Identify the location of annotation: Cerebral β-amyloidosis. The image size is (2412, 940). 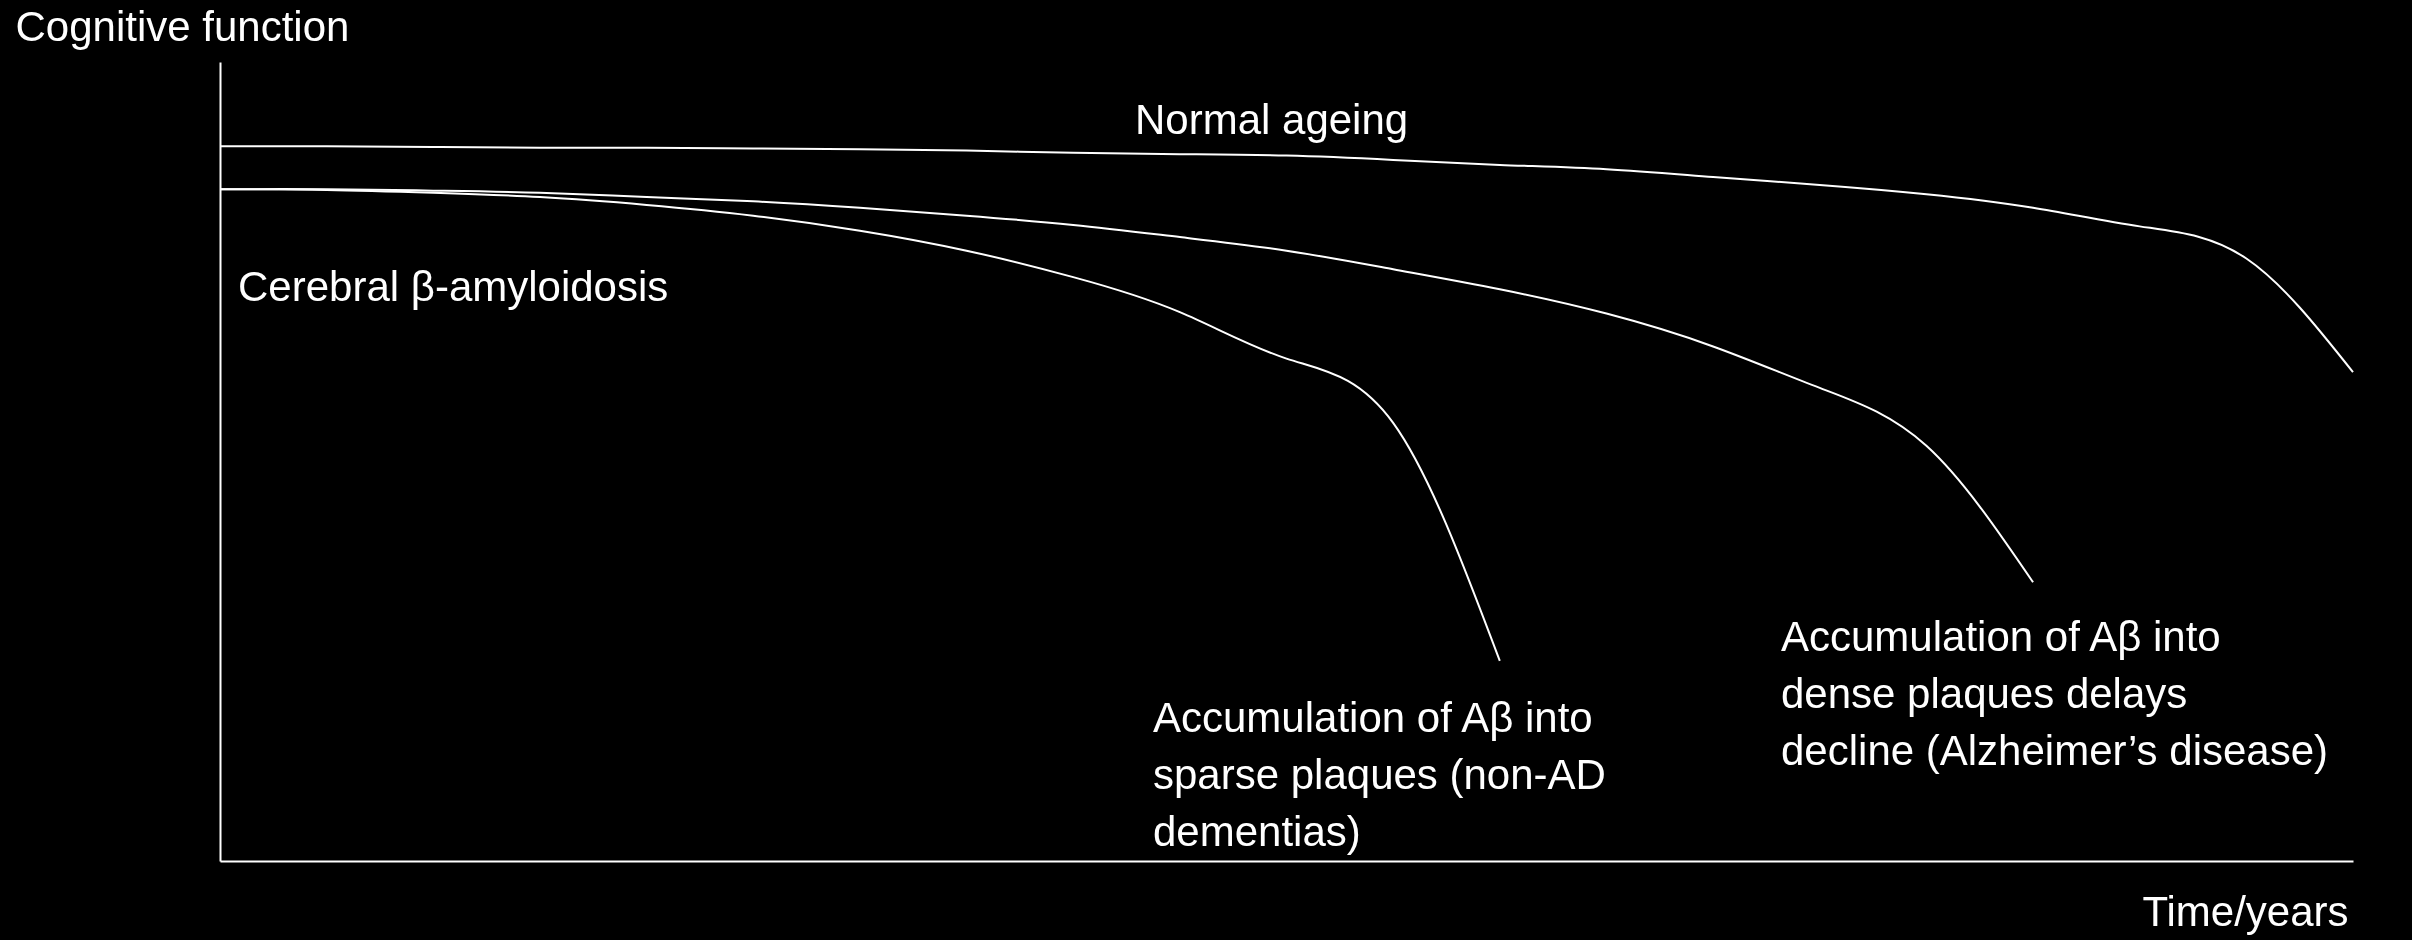
(453, 286).